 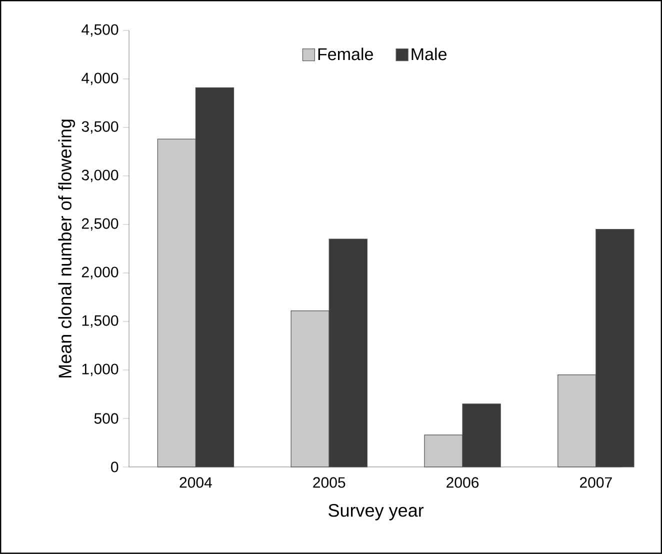 I want to click on x-tick-label: 2005, so click(x=329, y=482).